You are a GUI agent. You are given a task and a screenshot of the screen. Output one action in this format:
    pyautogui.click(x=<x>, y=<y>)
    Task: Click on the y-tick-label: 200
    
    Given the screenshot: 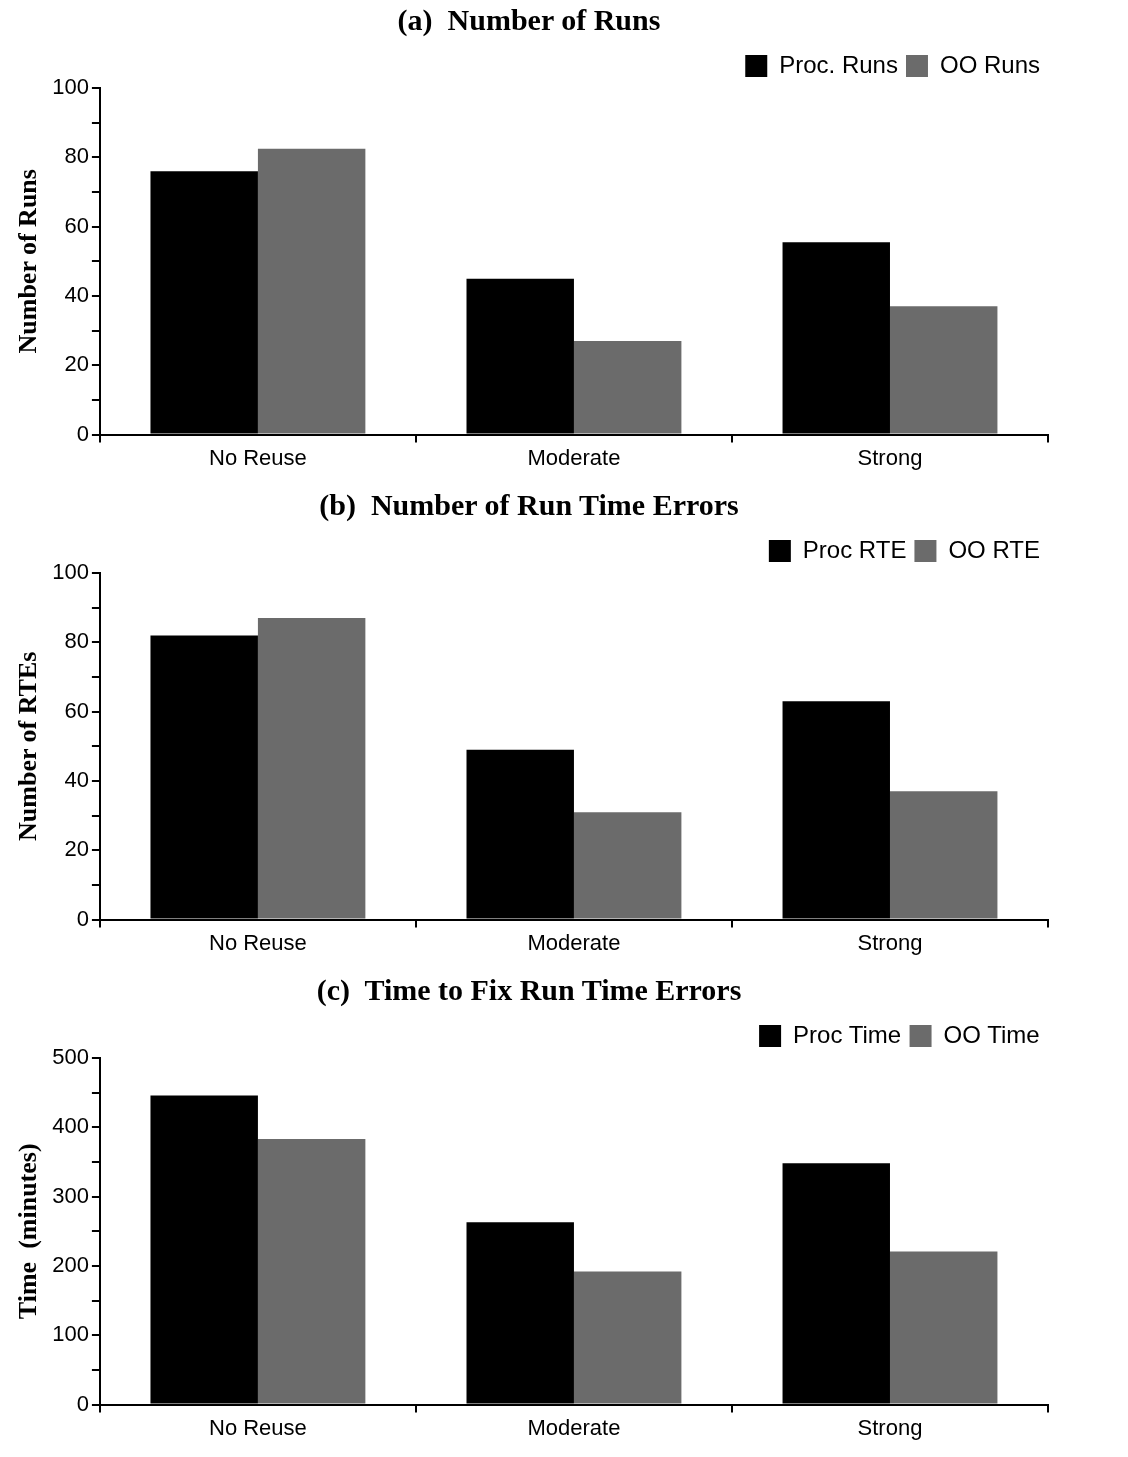 What is the action you would take?
    pyautogui.click(x=70, y=1265)
    